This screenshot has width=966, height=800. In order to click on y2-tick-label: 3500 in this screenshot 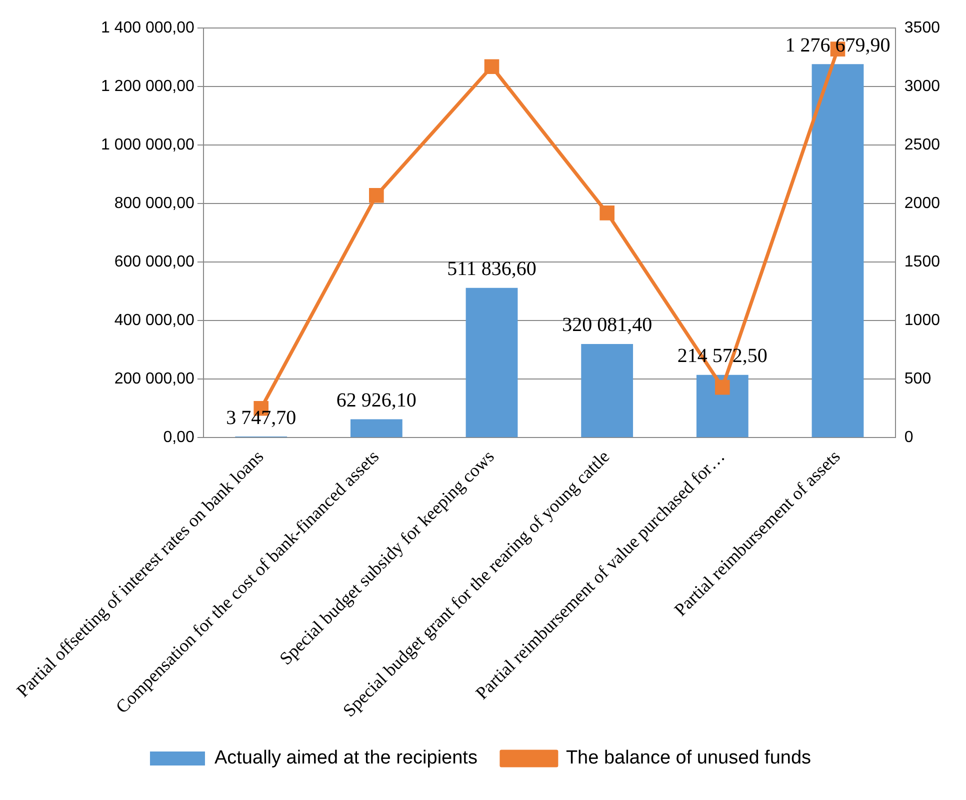, I will do `click(922, 27)`.